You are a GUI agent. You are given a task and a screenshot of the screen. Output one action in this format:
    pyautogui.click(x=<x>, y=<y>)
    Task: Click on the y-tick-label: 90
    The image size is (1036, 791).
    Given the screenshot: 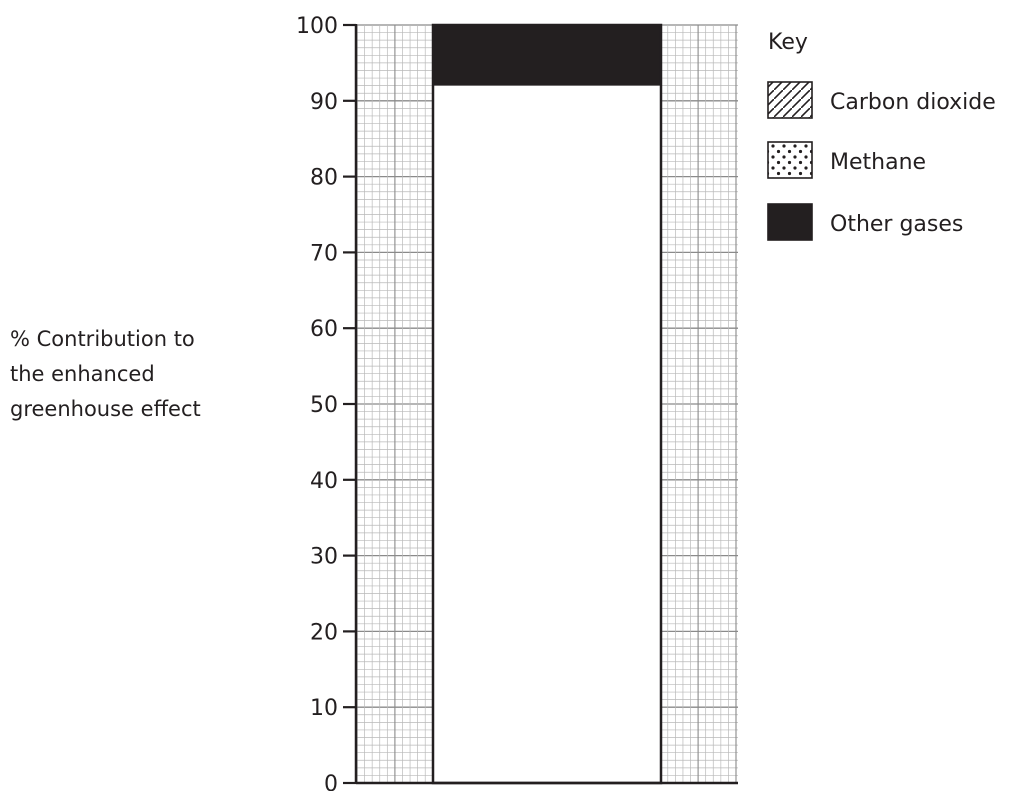 What is the action you would take?
    pyautogui.click(x=324, y=102)
    